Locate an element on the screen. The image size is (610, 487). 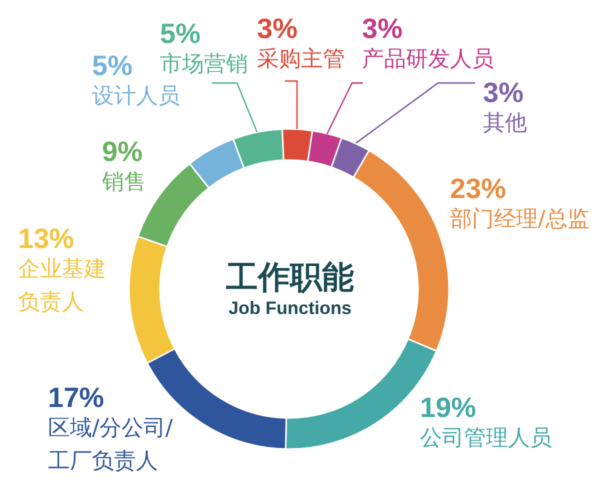
data-label: 19% is located at coordinates (449, 407).